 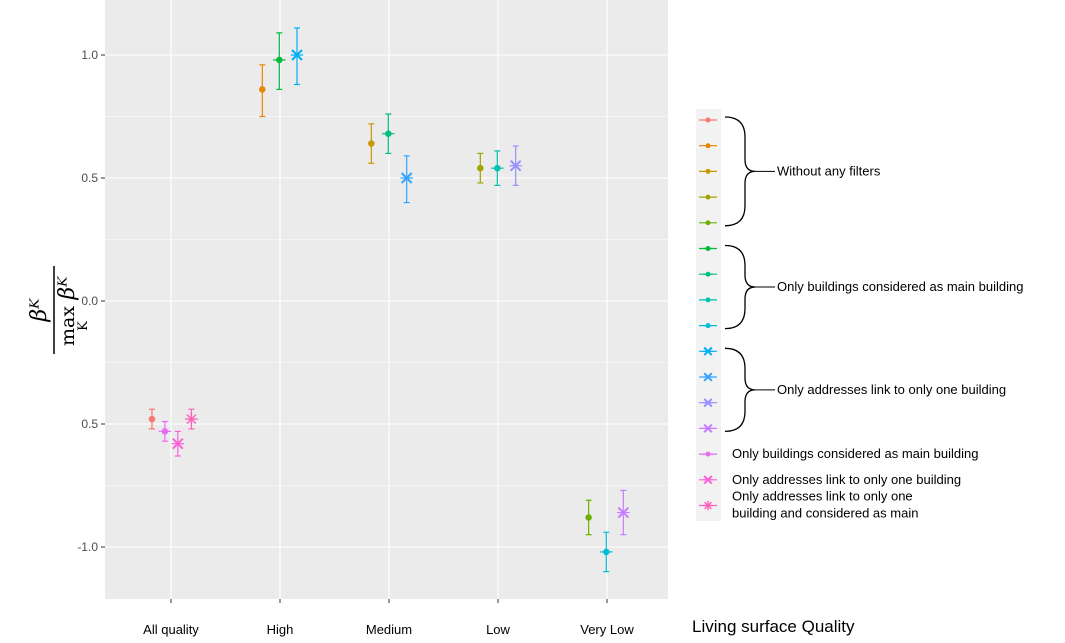 I want to click on x-tick-label-4: Very Low, so click(x=607, y=629).